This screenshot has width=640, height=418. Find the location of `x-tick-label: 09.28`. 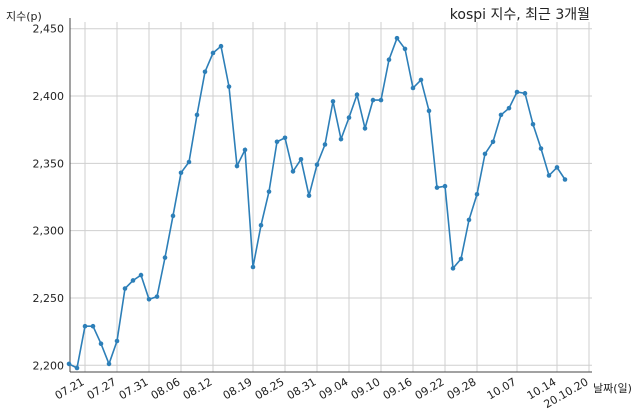

x-tick-label: 09.28 is located at coordinates (462, 388).